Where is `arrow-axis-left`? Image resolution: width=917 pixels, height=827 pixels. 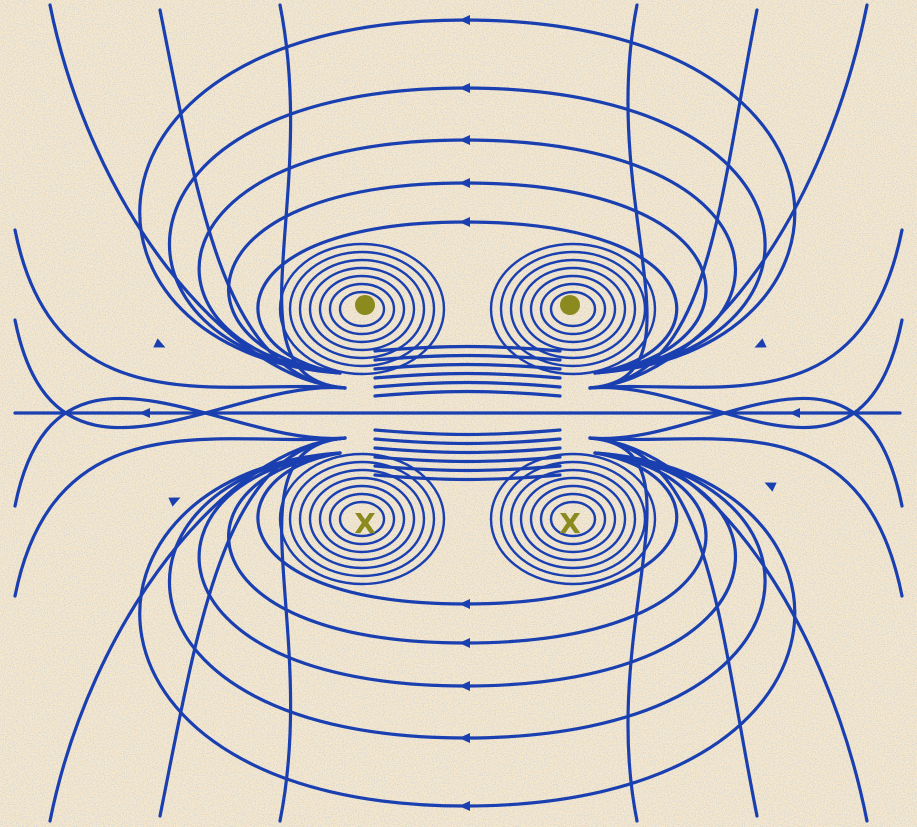 arrow-axis-left is located at coordinates (144, 413).